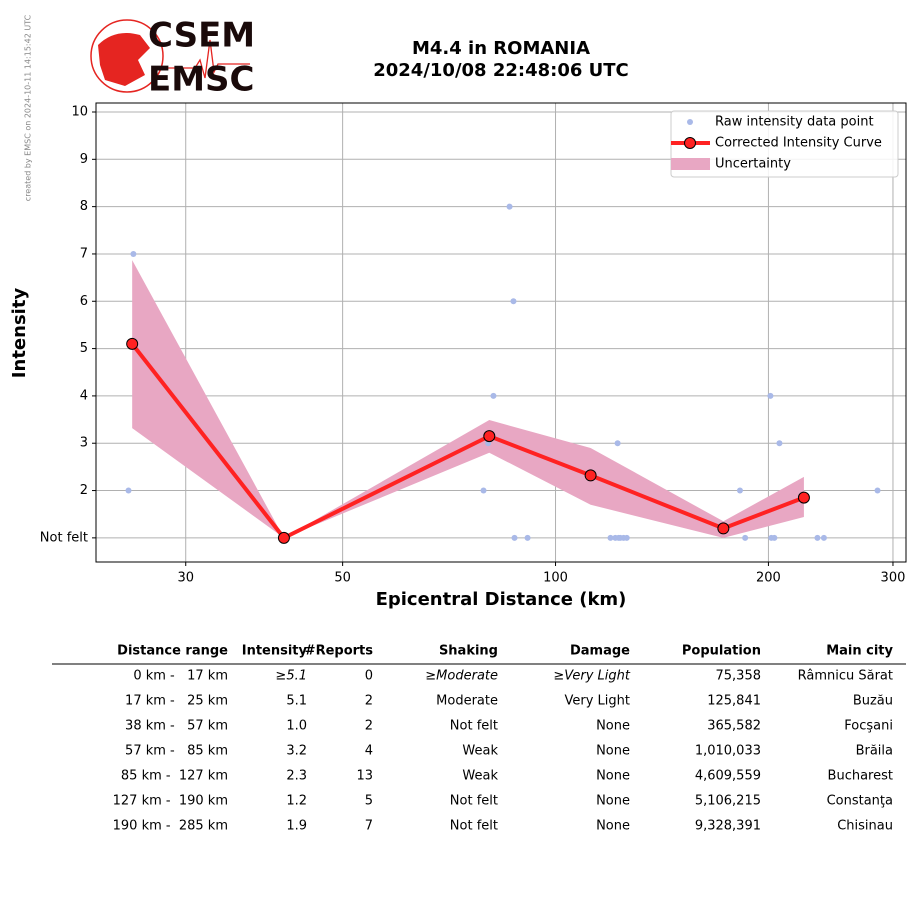 This screenshot has height=905, width=915. I want to click on table-cell: 9,328,391, so click(728, 826).